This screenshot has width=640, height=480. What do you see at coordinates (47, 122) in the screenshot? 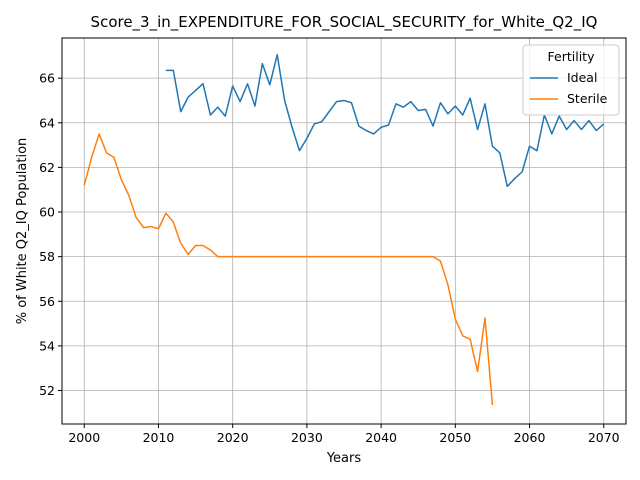
I see `y-tick-label: 64` at bounding box center [47, 122].